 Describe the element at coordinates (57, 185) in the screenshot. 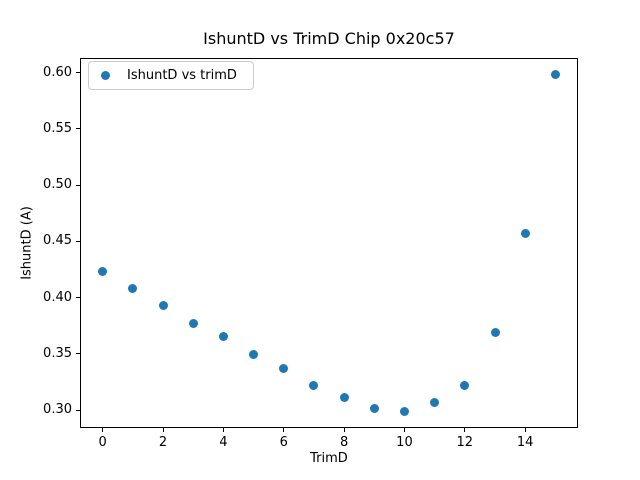

I see `y-tick-label: 0.50` at that location.